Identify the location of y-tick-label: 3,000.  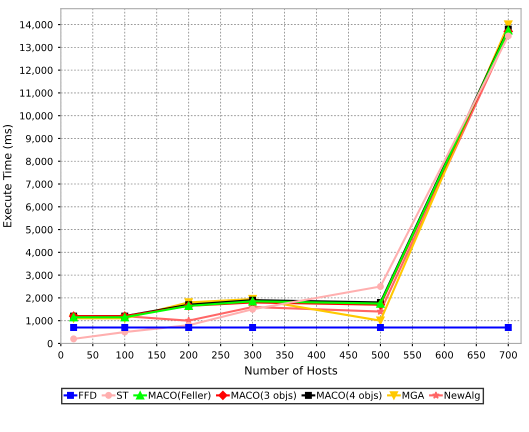
(39, 276).